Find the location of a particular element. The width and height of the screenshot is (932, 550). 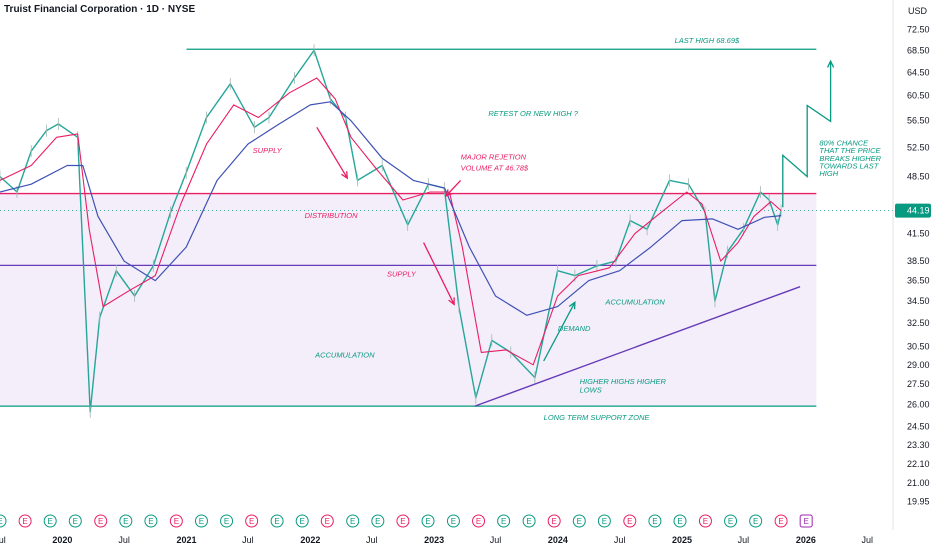

price-tick-label: 22.10 is located at coordinates (918, 464).